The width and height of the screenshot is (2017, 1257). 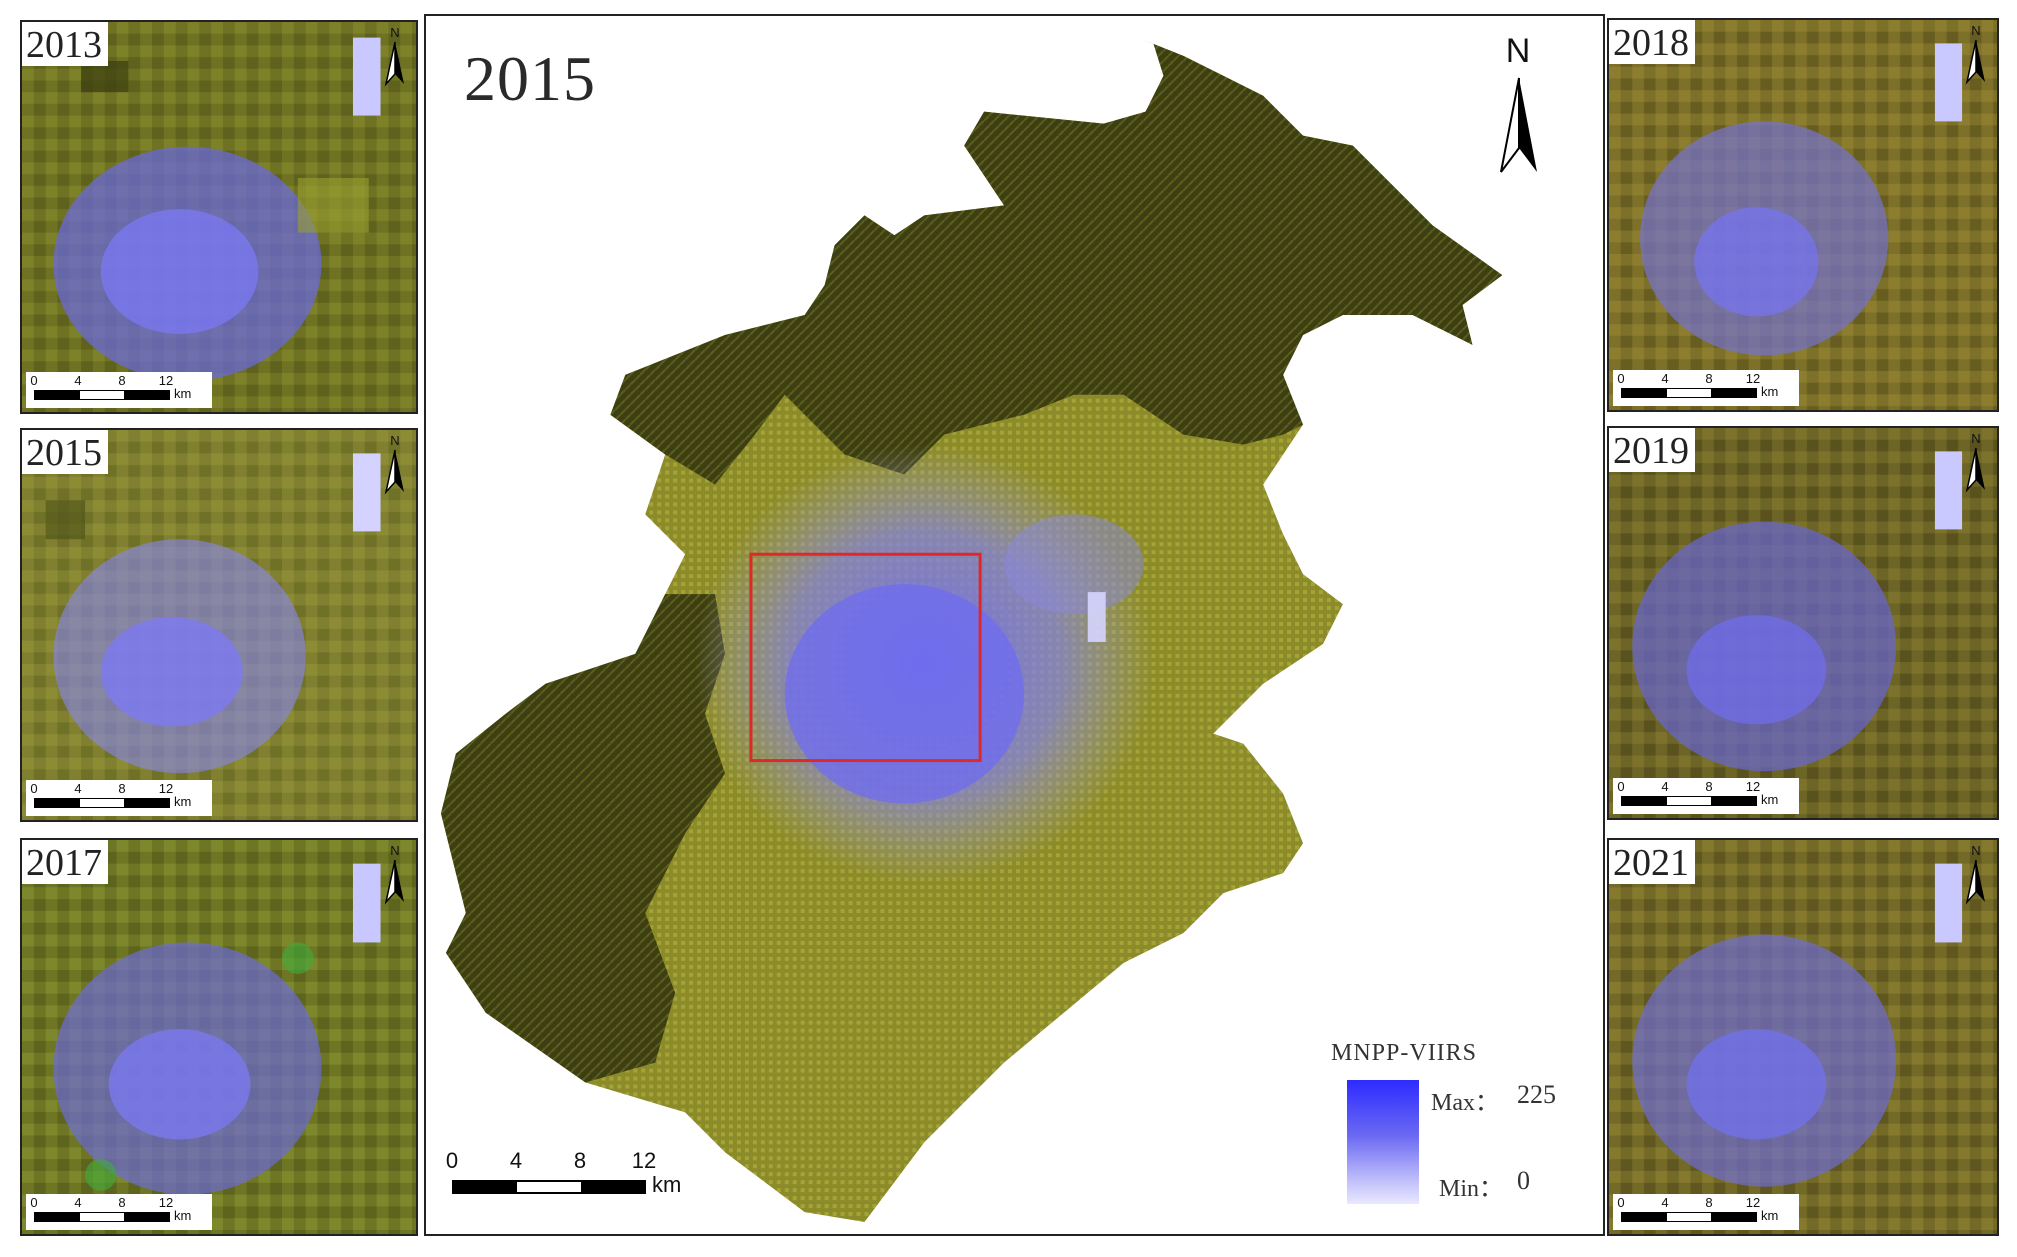 What do you see at coordinates (65, 452) in the screenshot?
I see `year-label: 2015` at bounding box center [65, 452].